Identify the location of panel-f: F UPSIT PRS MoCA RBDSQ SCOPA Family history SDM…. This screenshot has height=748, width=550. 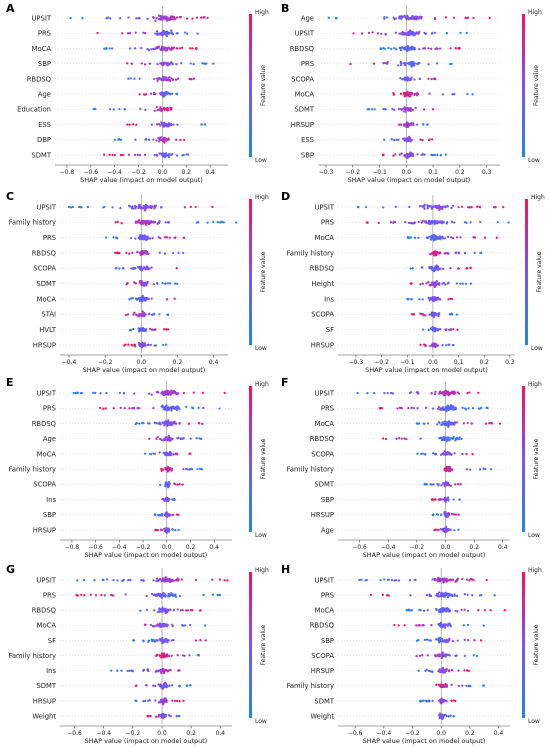
(411, 467).